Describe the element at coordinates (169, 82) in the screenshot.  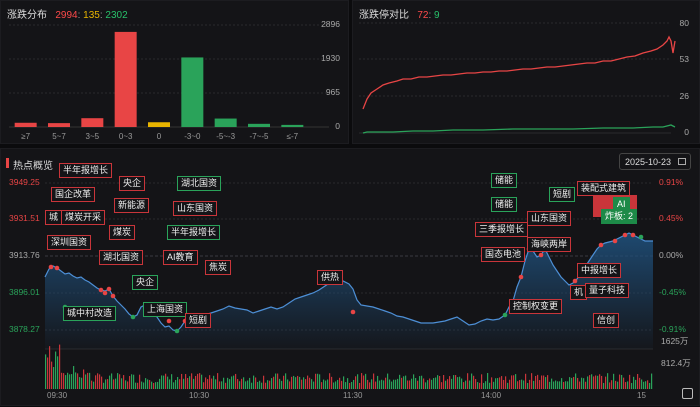
I see `distribution-chart: ≥7 5~7 3~5 0~3 0 -3~0 -5~-3 -7~-5 ≤-7` at that location.